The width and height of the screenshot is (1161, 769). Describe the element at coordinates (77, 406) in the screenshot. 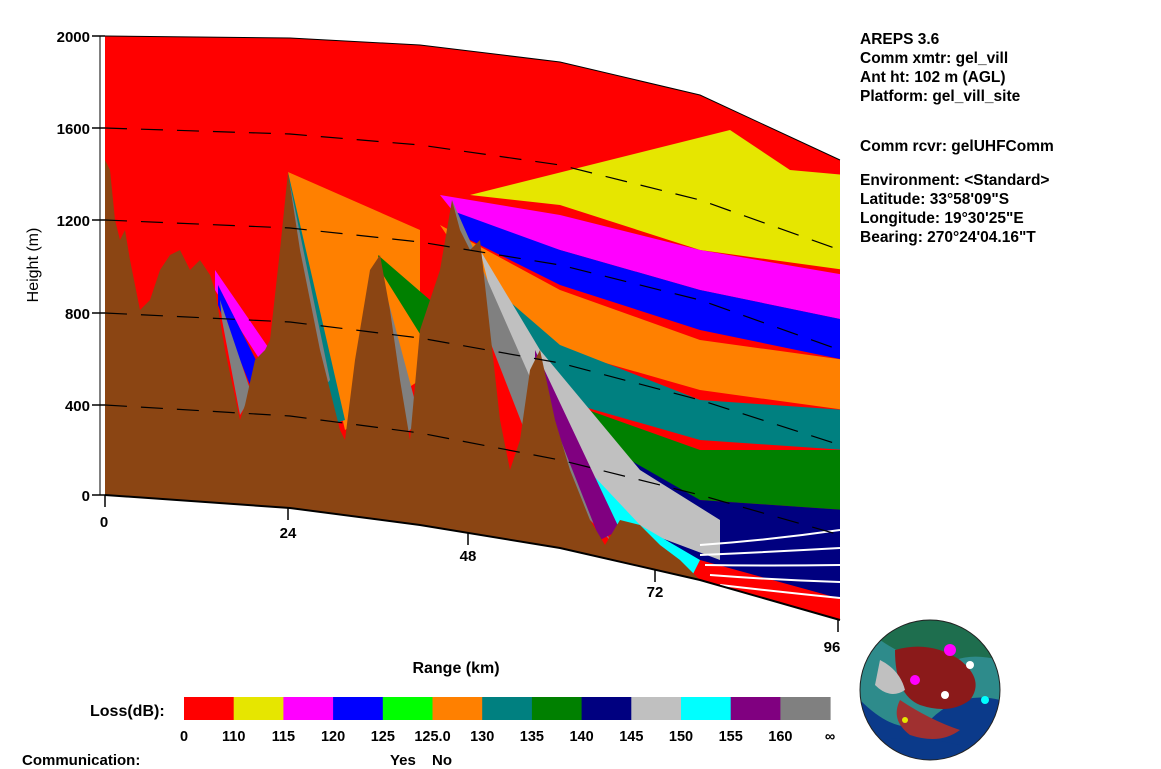

I see `y-tick-label: 400` at that location.